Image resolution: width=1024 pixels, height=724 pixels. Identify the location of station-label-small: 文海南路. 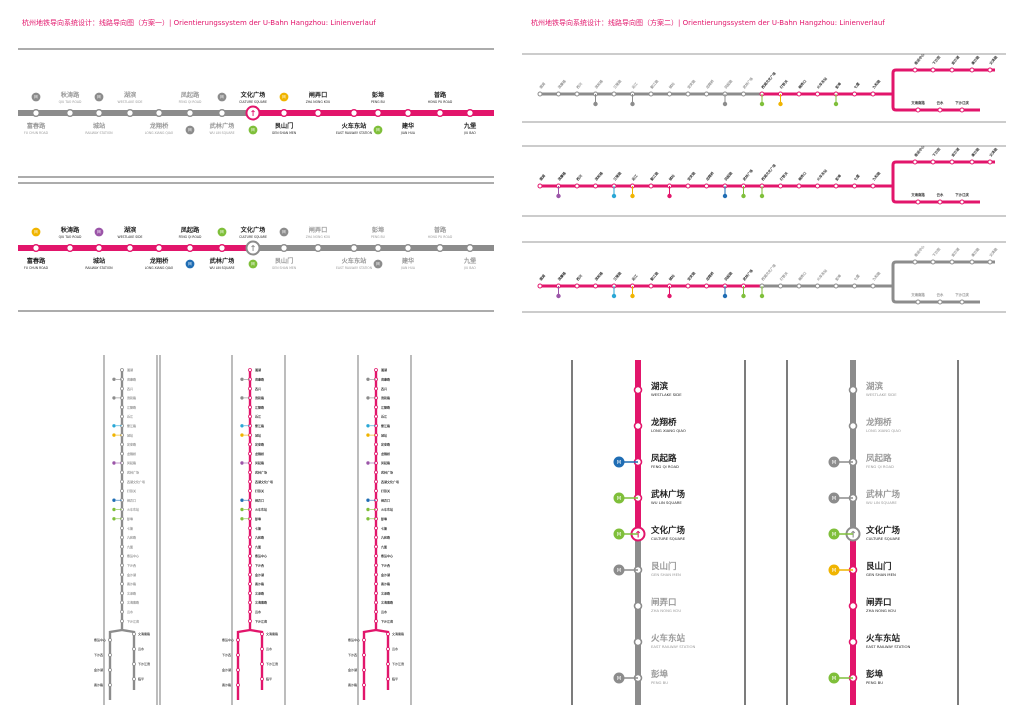
(261, 602).